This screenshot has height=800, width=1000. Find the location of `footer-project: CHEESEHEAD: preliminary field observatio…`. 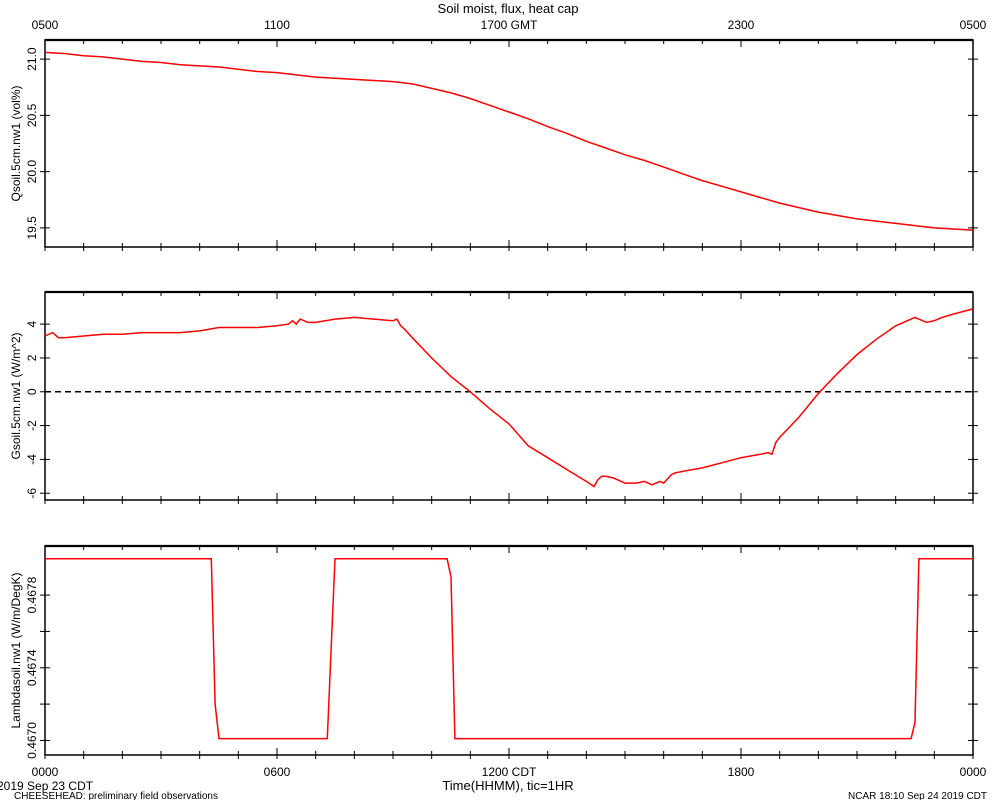

footer-project: CHEESEHEAD: preliminary field observatio… is located at coordinates (116, 795).